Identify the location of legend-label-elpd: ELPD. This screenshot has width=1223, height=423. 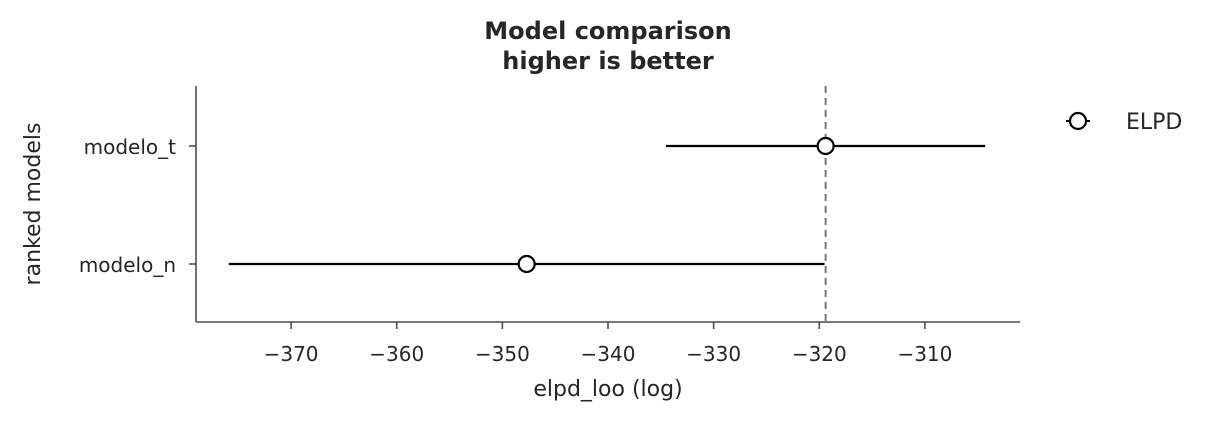
(1154, 122).